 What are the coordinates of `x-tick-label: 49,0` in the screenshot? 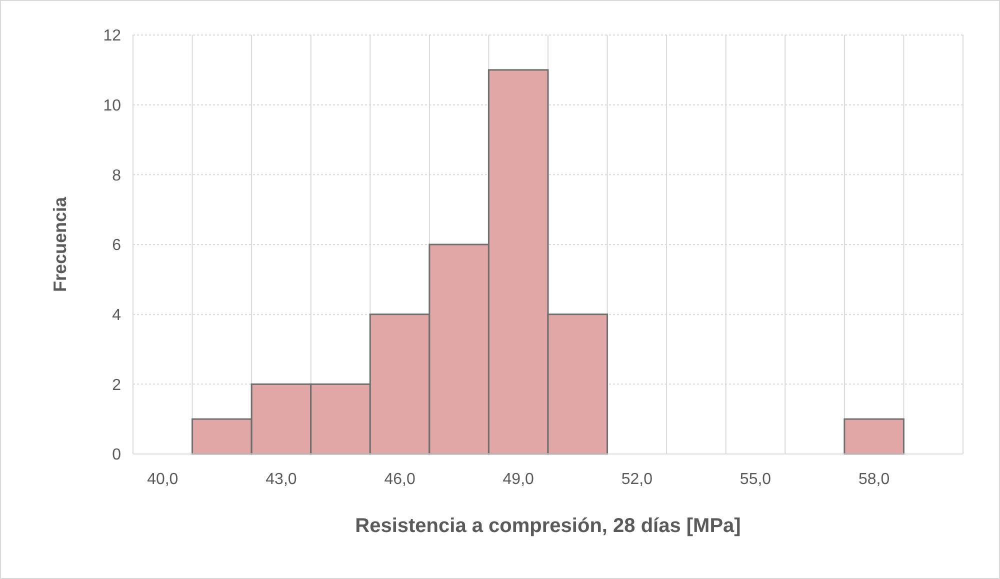 It's located at (518, 479).